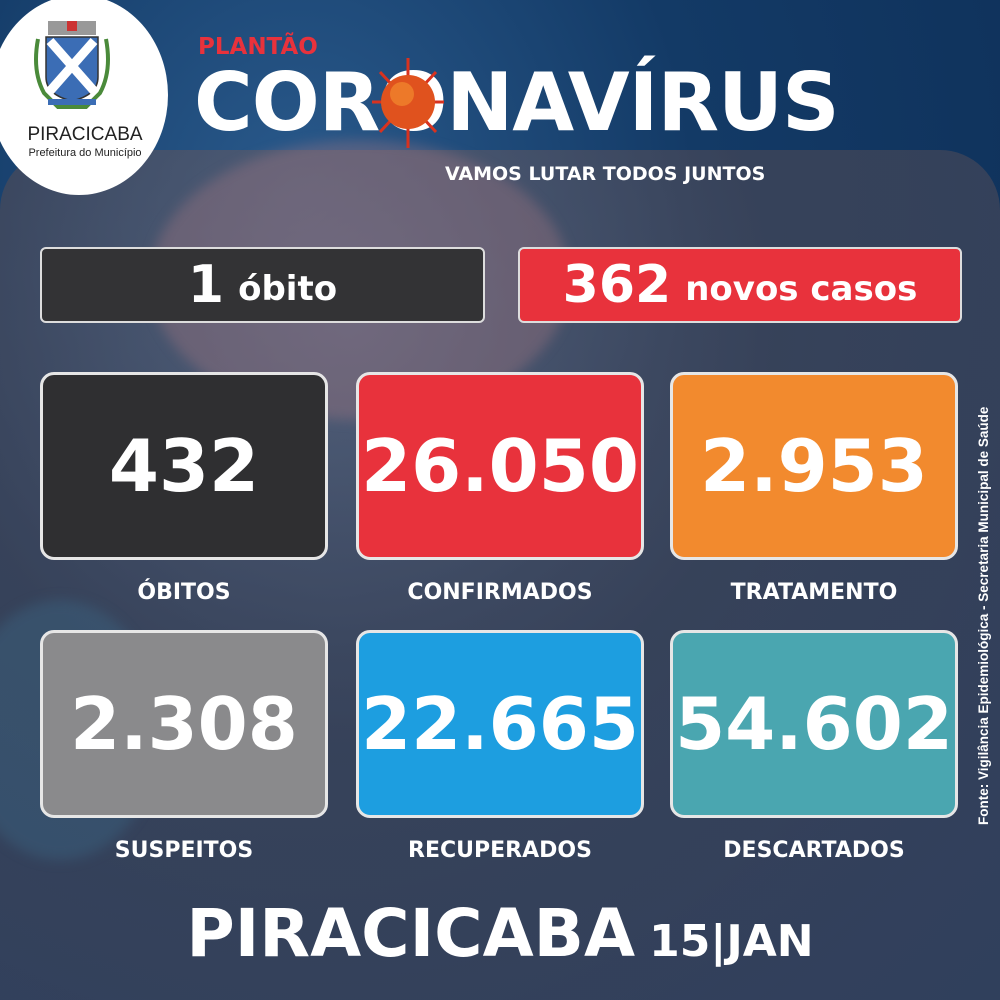 This screenshot has width=1000, height=1000. What do you see at coordinates (184, 724) in the screenshot?
I see `stat-card-suspeitos: 2.308` at bounding box center [184, 724].